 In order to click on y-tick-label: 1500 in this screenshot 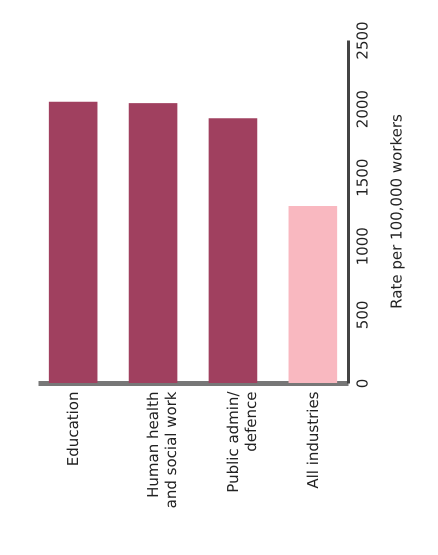, I will do `click(363, 177)`.